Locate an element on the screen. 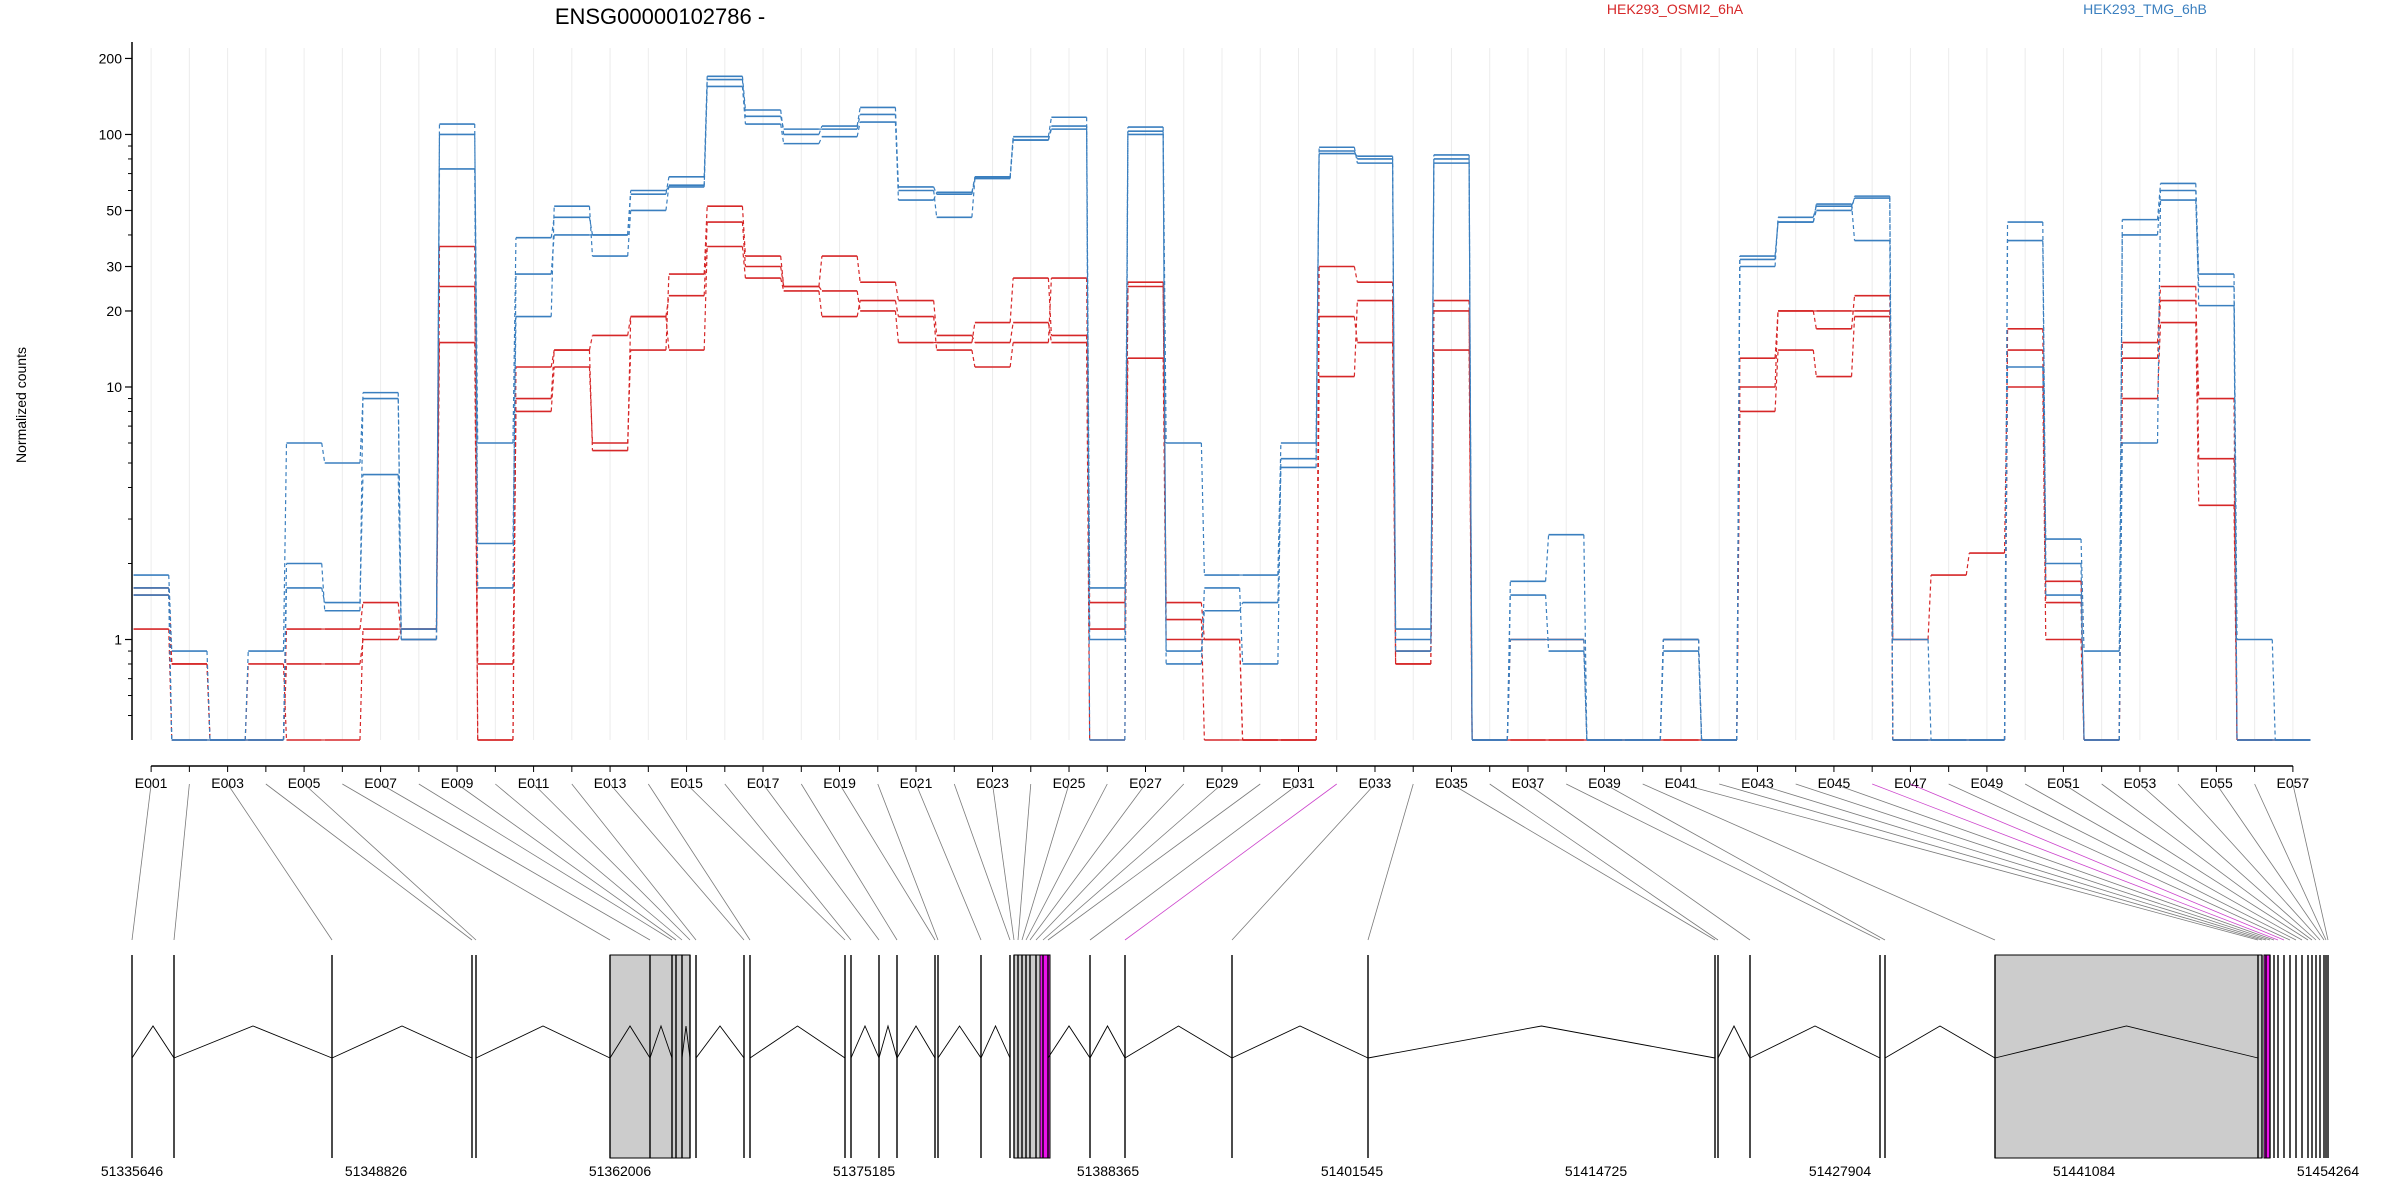 Image resolution: width=2400 pixels, height=1200 pixels. y-tick-label: 100 is located at coordinates (111, 134).